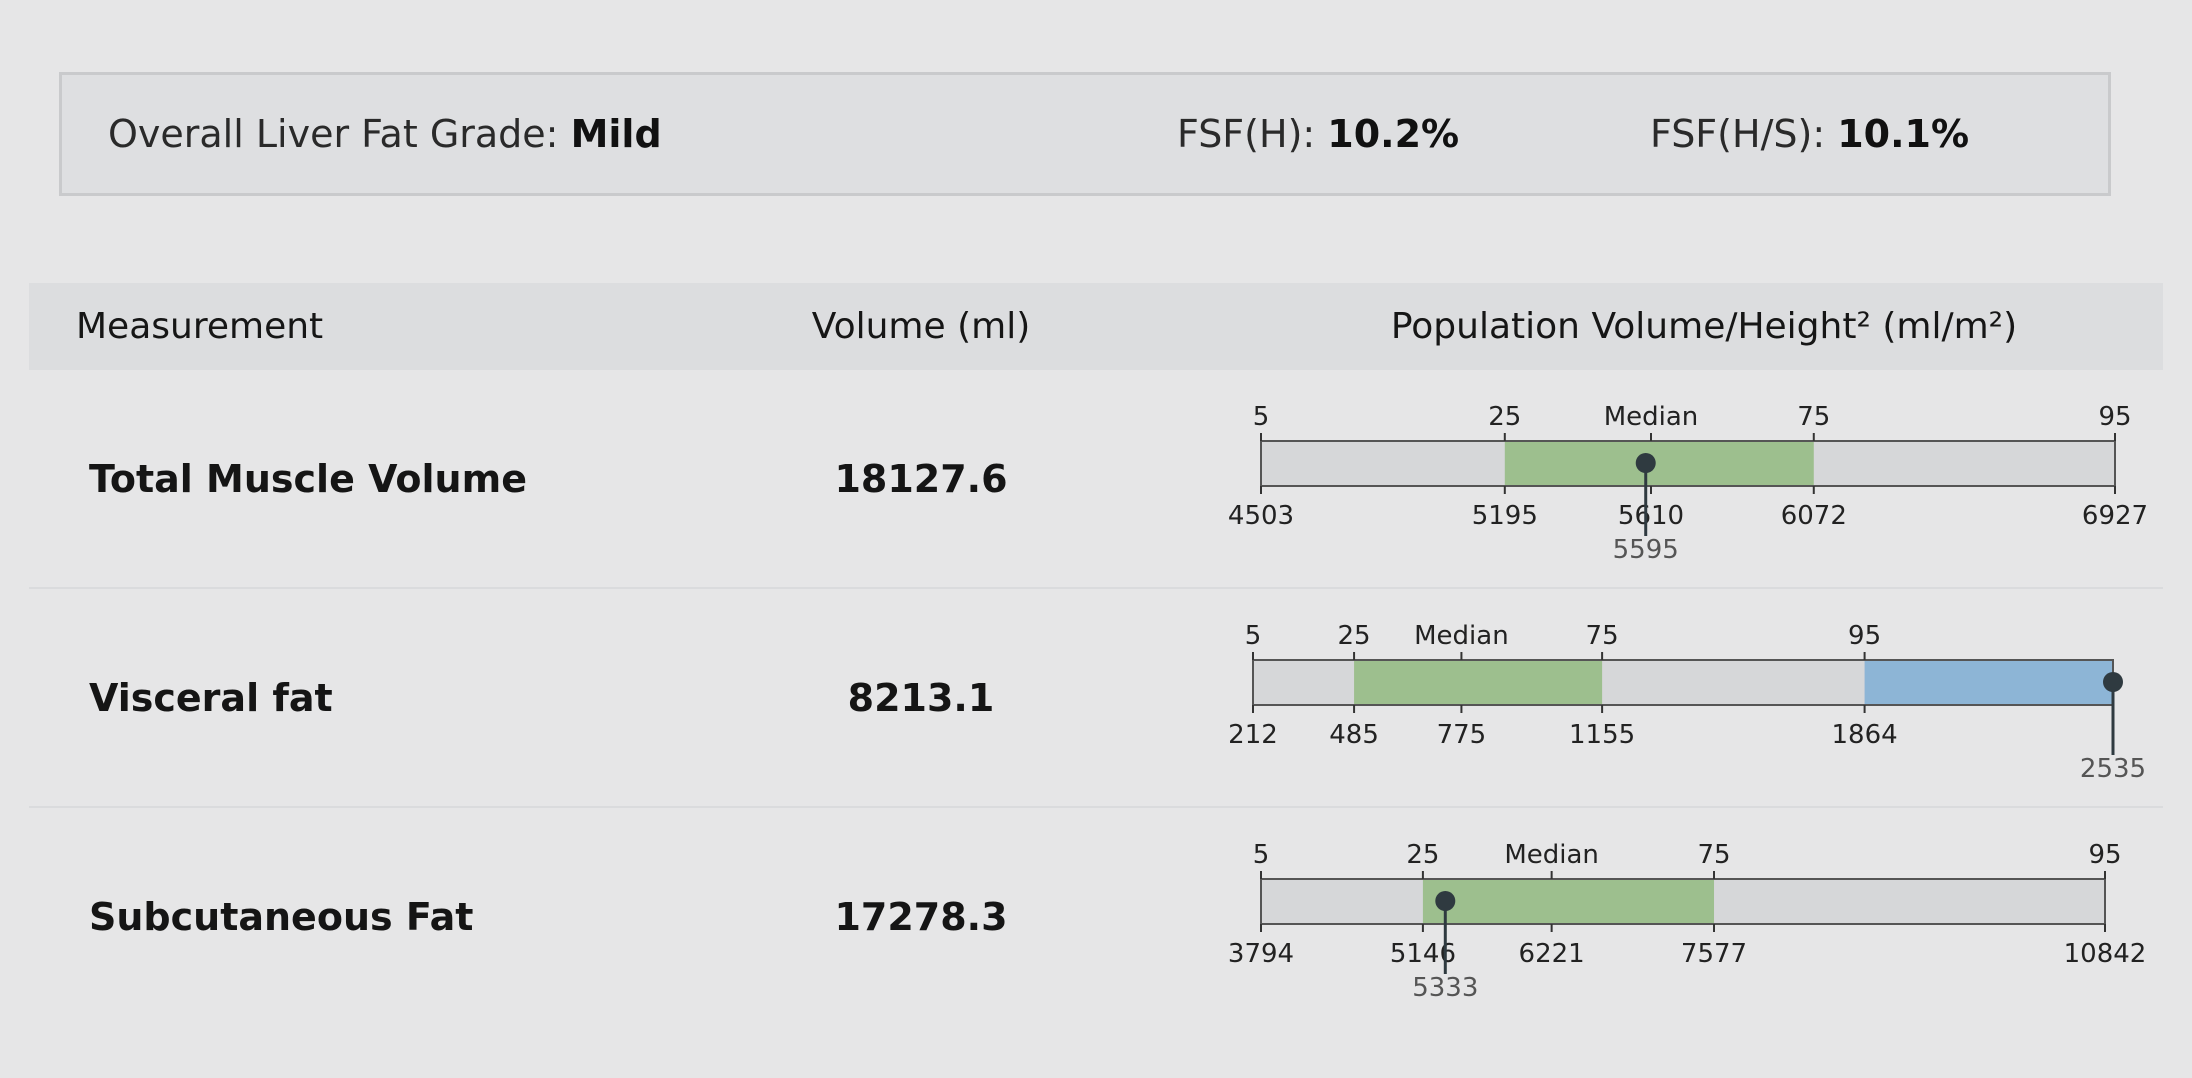  What do you see at coordinates (1445, 988) in the screenshot?
I see `patient-value-label: 5333` at bounding box center [1445, 988].